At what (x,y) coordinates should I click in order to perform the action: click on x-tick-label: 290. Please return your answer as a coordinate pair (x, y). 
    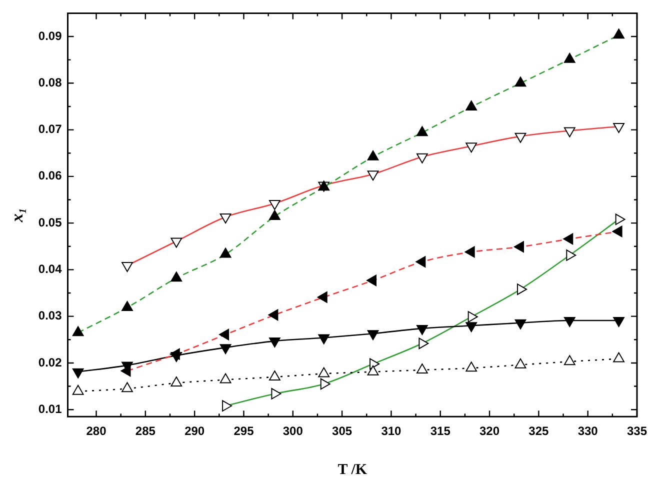
    Looking at the image, I should click on (194, 431).